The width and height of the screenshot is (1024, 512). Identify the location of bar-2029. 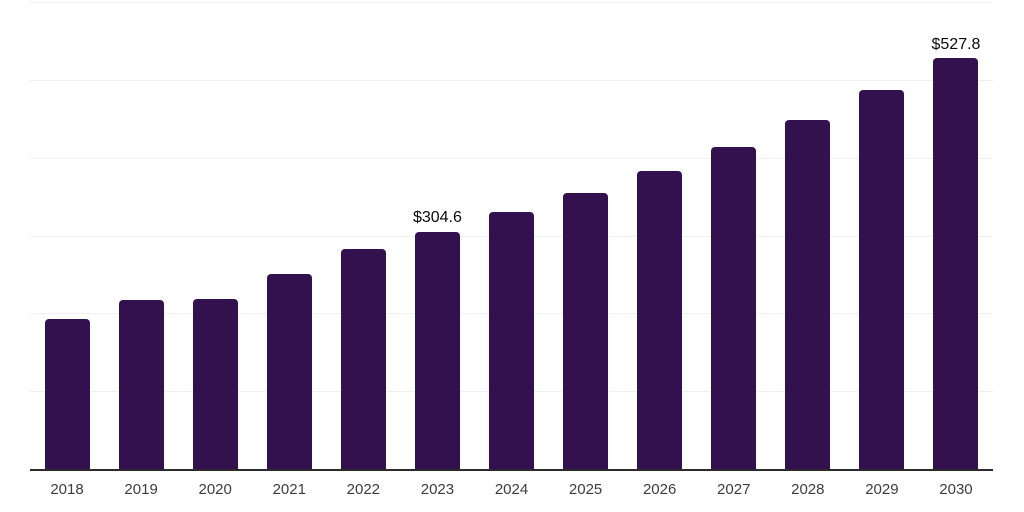
(882, 279).